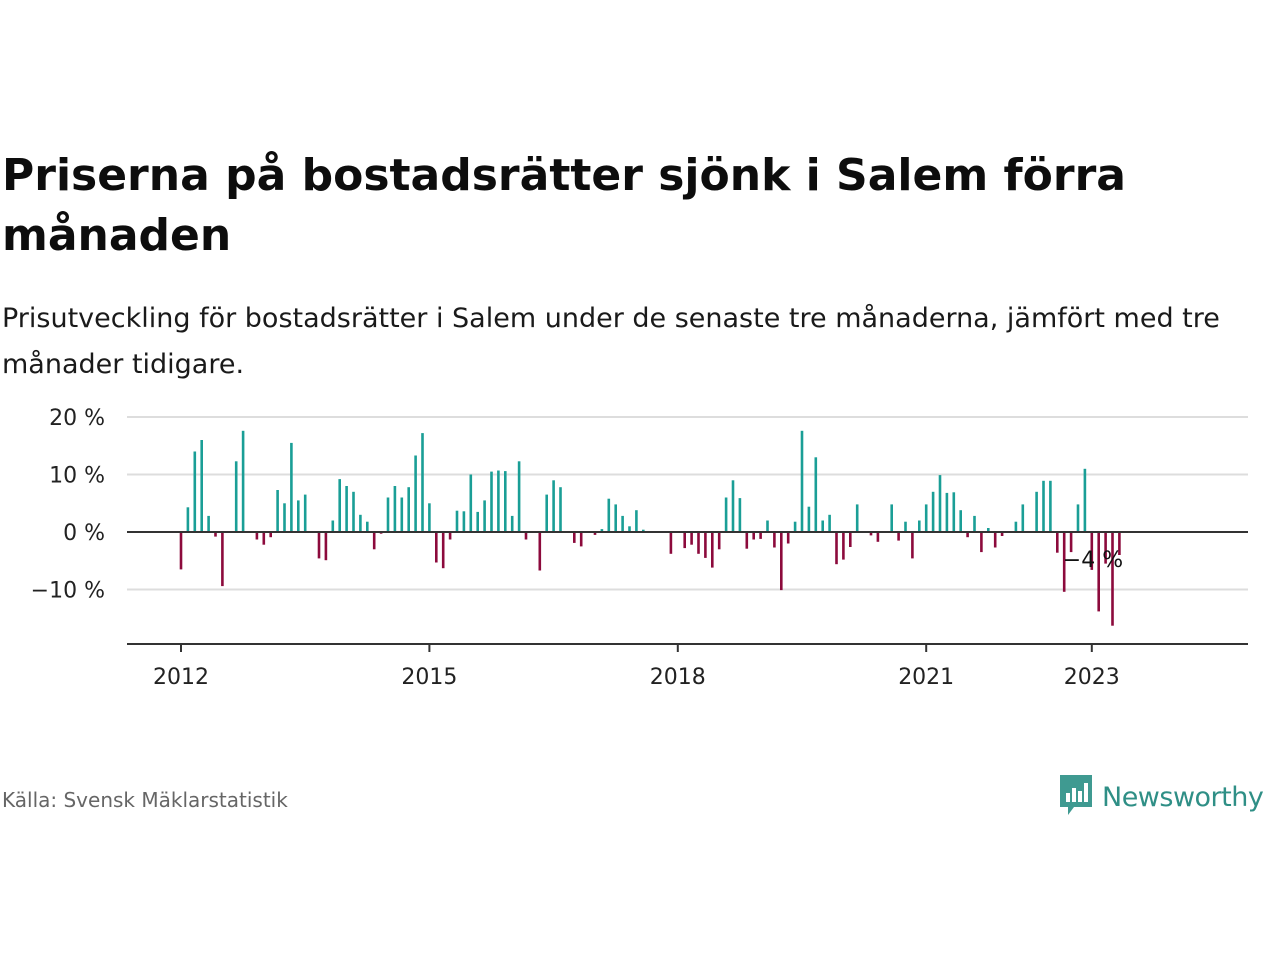  What do you see at coordinates (678, 677) in the screenshot?
I see `x-tick-label: 2018` at bounding box center [678, 677].